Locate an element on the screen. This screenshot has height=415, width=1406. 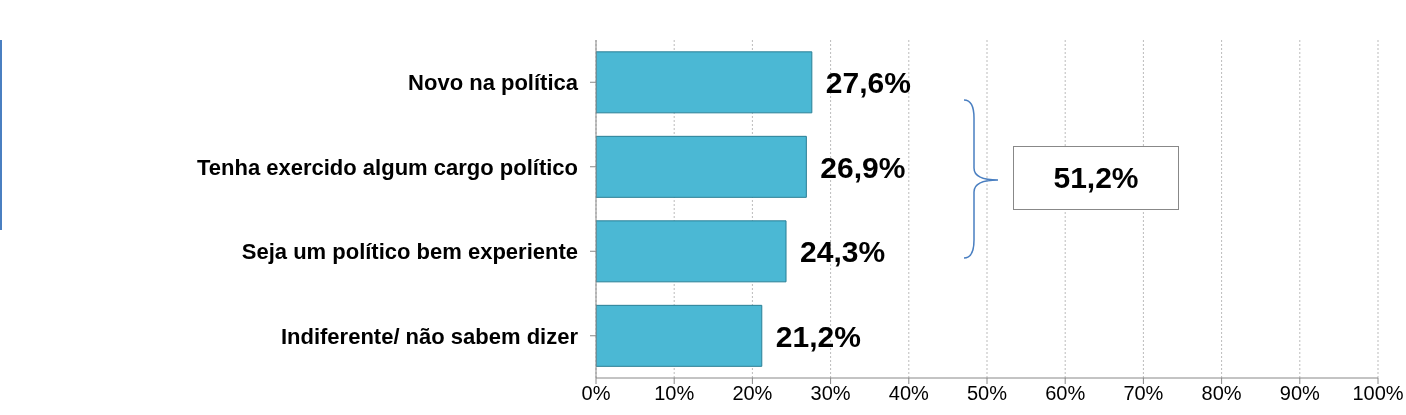
x-tick-label: 50% is located at coordinates (987, 393).